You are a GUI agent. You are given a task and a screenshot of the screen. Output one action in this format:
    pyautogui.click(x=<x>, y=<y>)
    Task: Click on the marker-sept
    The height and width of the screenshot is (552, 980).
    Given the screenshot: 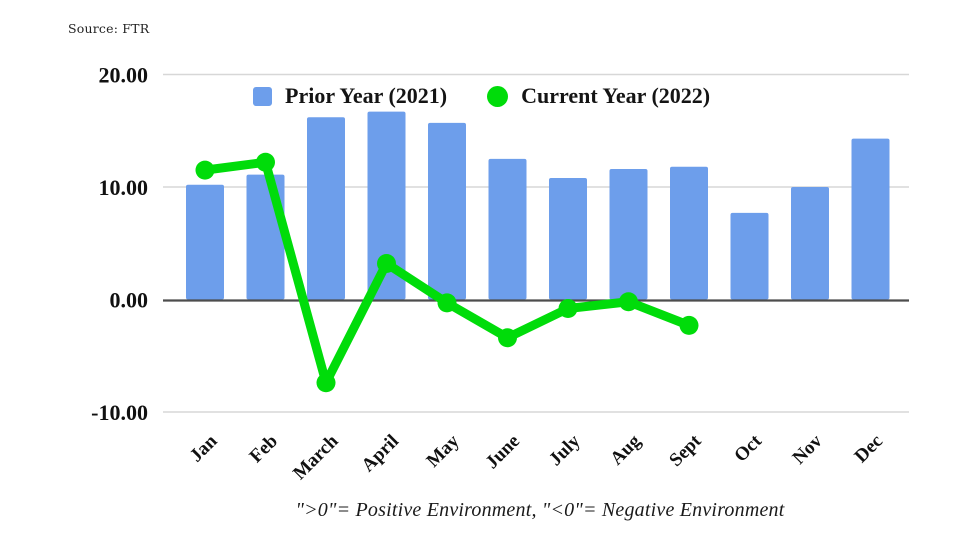 What is the action you would take?
    pyautogui.click(x=689, y=325)
    